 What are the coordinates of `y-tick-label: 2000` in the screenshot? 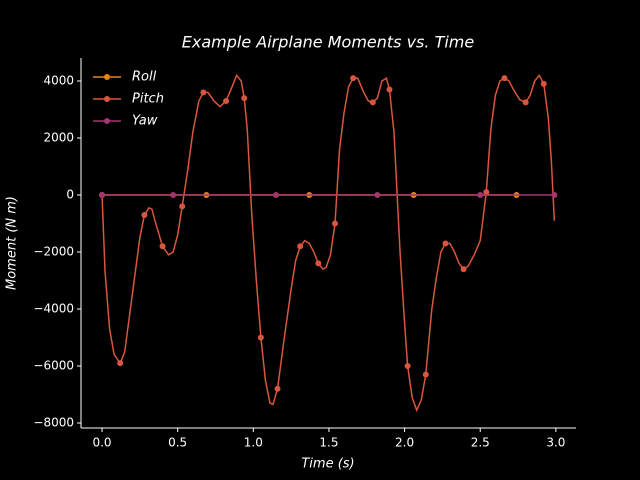 It's located at (58, 138).